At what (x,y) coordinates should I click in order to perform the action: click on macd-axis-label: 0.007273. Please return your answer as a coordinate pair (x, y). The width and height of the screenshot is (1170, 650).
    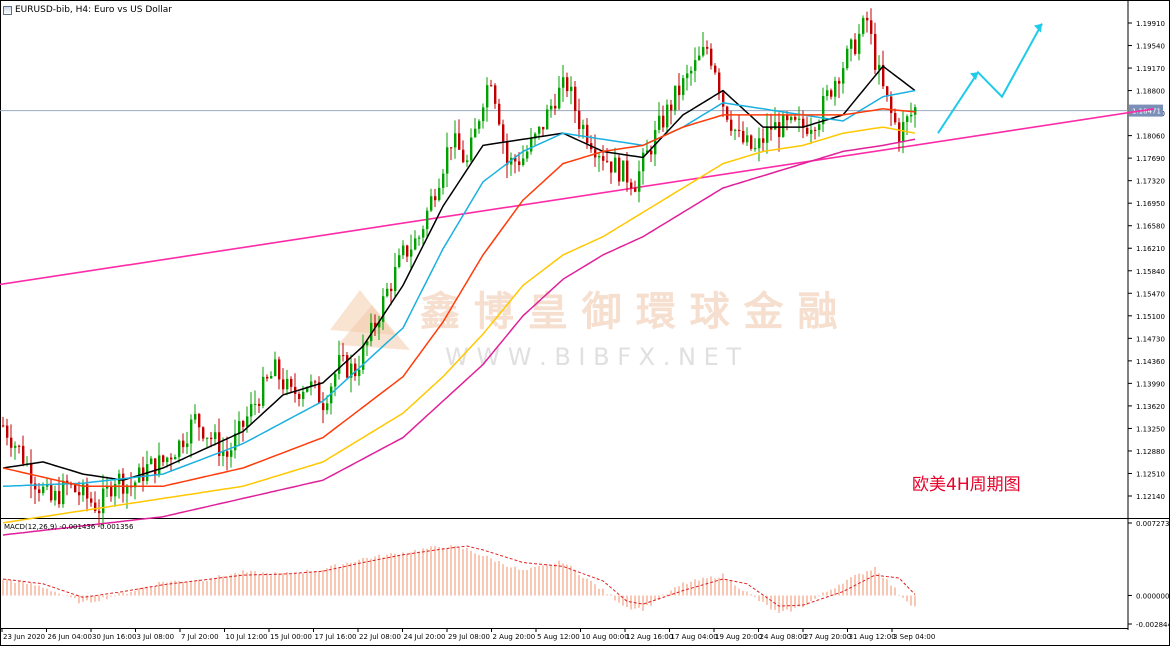
    Looking at the image, I should click on (1152, 524).